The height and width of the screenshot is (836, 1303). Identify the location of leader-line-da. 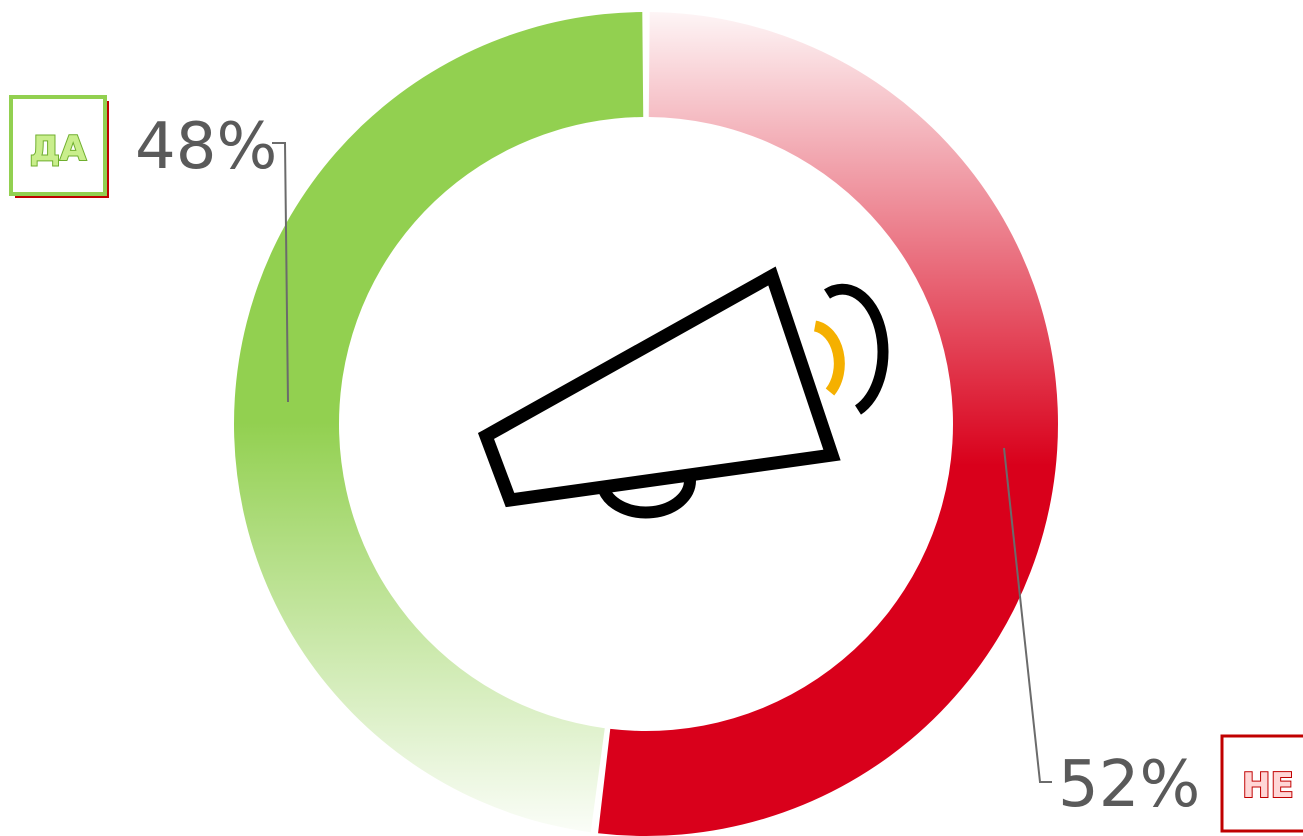
(280, 272).